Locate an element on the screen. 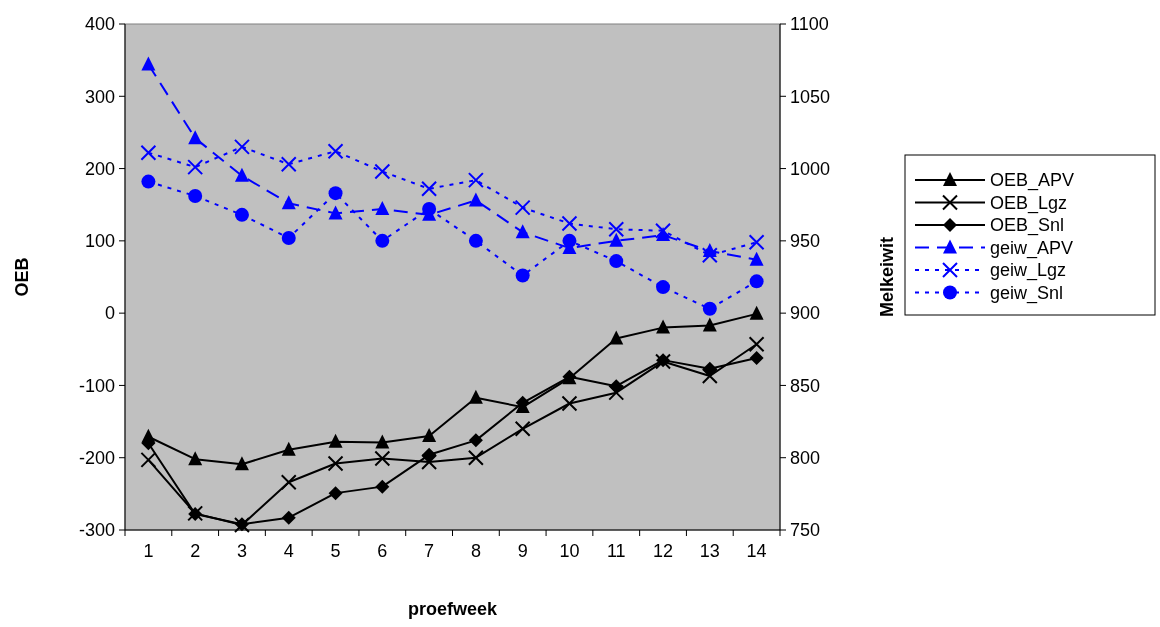 The image size is (1160, 627). y2-tick-label: 800 is located at coordinates (805, 458).